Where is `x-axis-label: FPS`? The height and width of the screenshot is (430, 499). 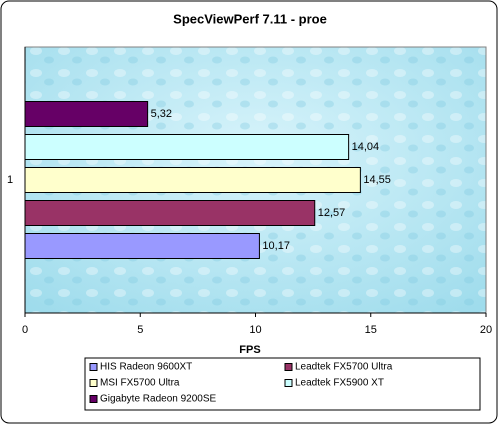
x-axis-label: FPS is located at coordinates (249, 350).